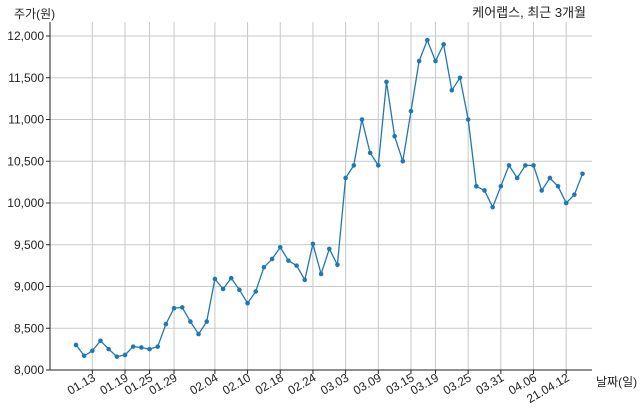 The height and width of the screenshot is (414, 640). Describe the element at coordinates (26, 120) in the screenshot. I see `y-tick-label: 11,000` at that location.